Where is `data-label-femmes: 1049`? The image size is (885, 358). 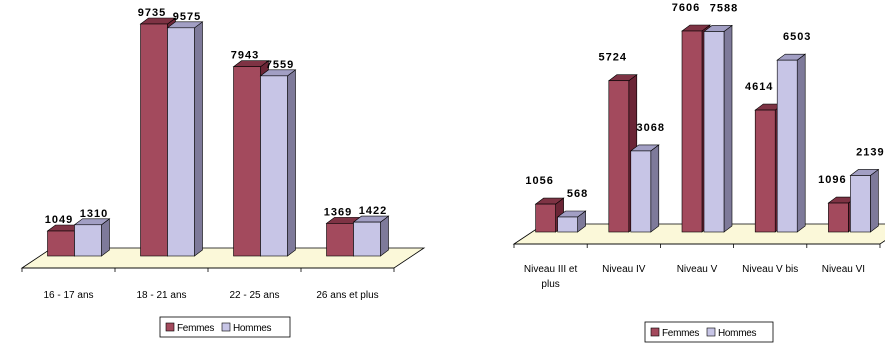
data-label-femmes: 1049 is located at coordinates (59, 220).